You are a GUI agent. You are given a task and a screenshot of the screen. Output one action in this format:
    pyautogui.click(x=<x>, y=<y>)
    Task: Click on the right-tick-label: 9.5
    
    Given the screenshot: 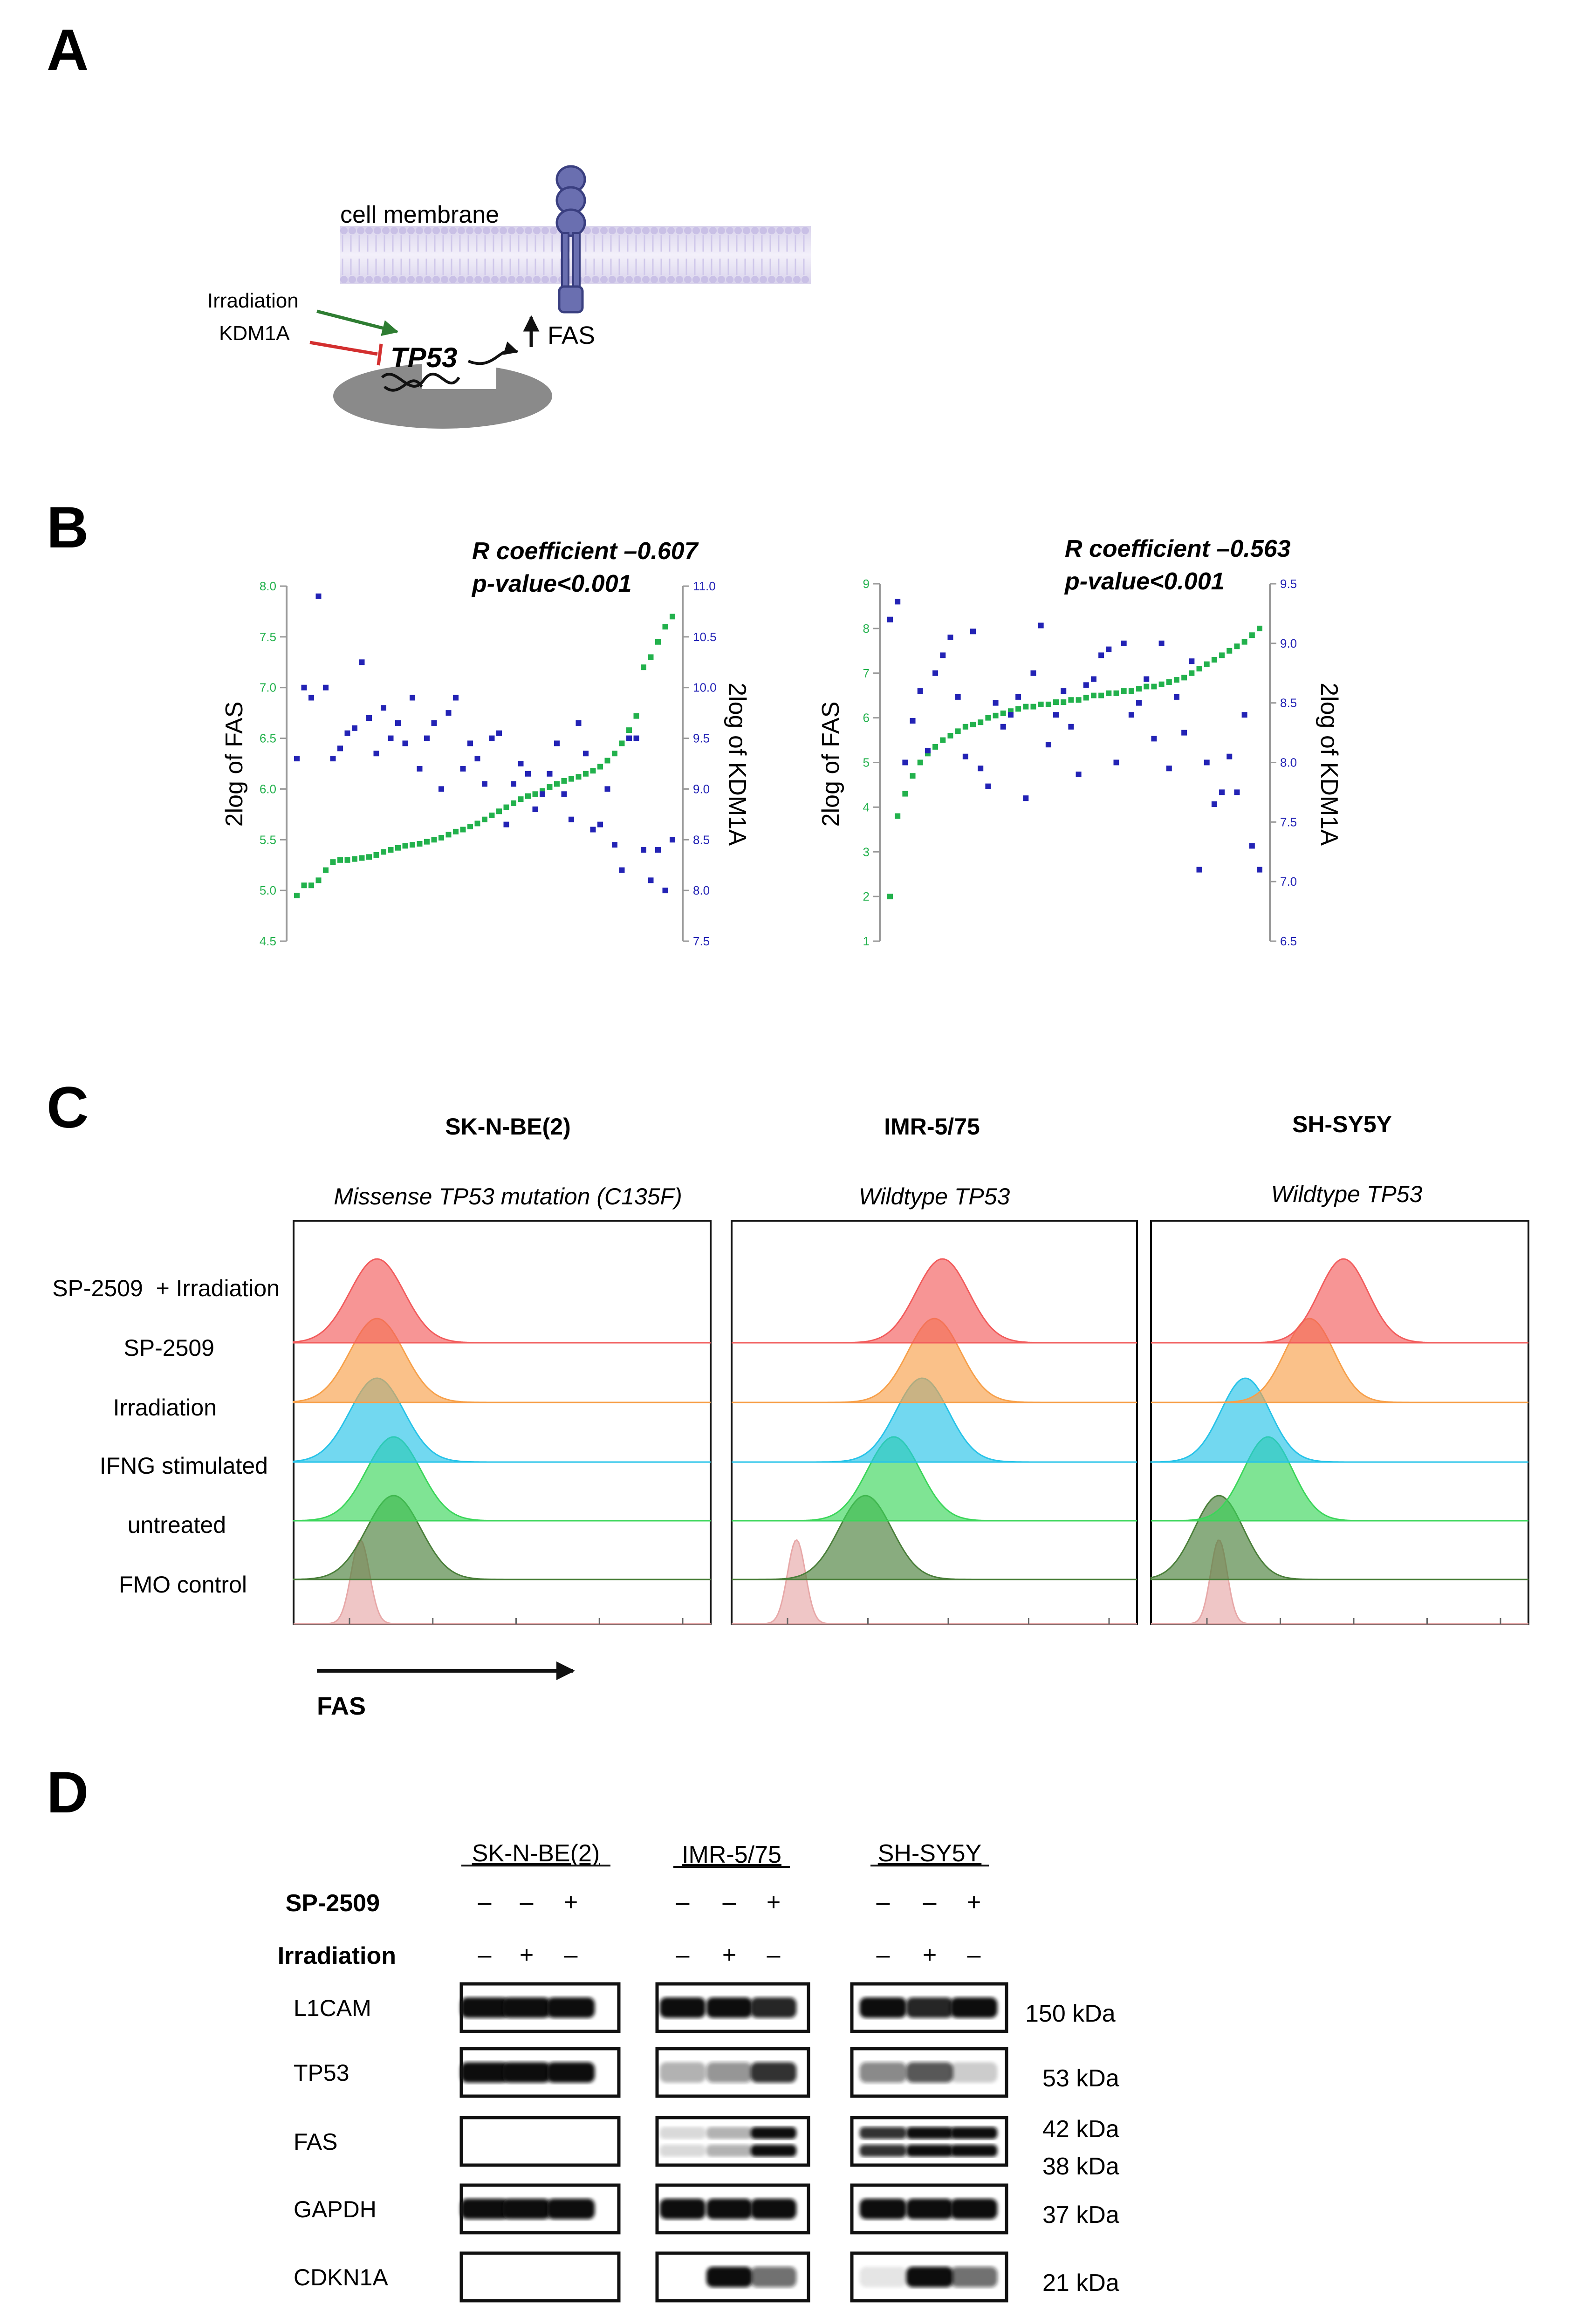 What is the action you would take?
    pyautogui.click(x=701, y=738)
    